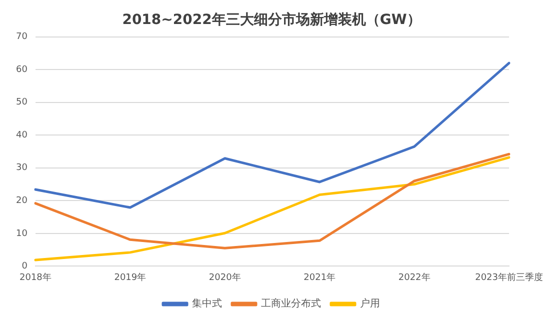 The height and width of the screenshot is (323, 549). Describe the element at coordinates (22, 201) in the screenshot. I see `y-tick-label: 20` at that location.